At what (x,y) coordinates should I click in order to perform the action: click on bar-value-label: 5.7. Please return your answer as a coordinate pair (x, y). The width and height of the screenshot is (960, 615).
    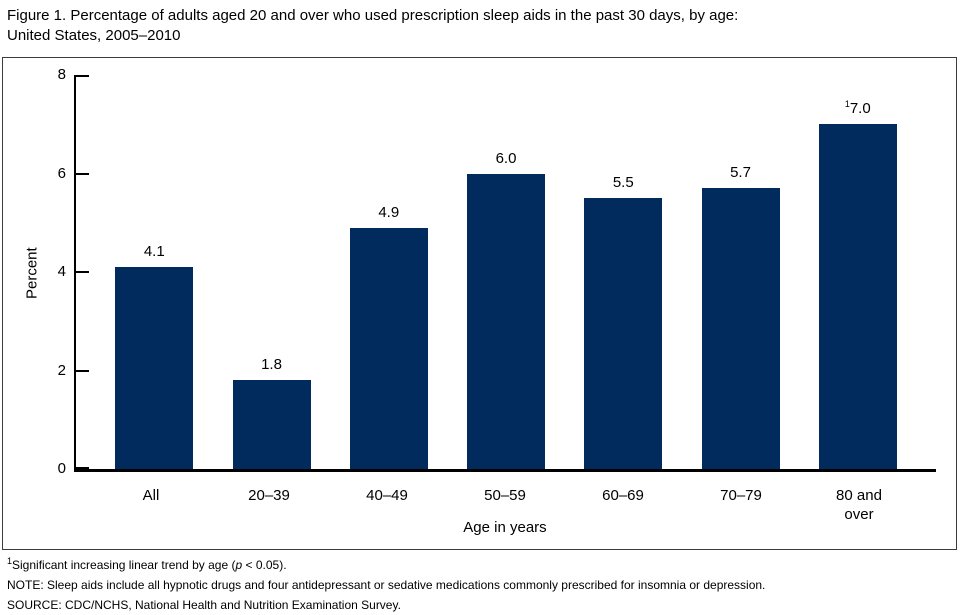
    Looking at the image, I should click on (740, 173).